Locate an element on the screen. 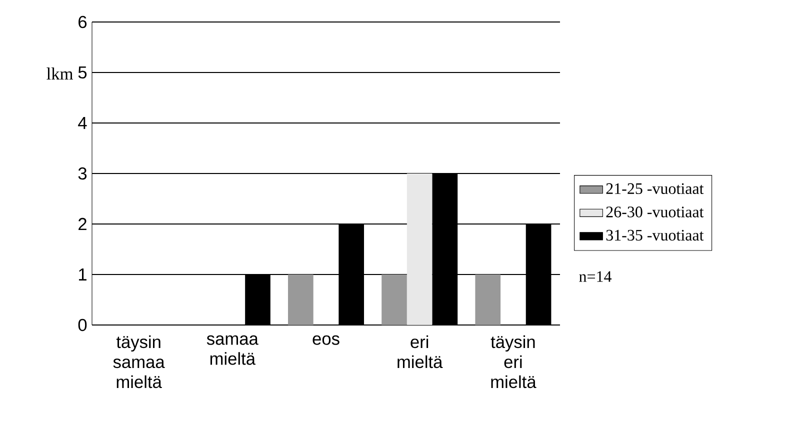 The width and height of the screenshot is (809, 438). y-tick-label: 6 is located at coordinates (82, 22).